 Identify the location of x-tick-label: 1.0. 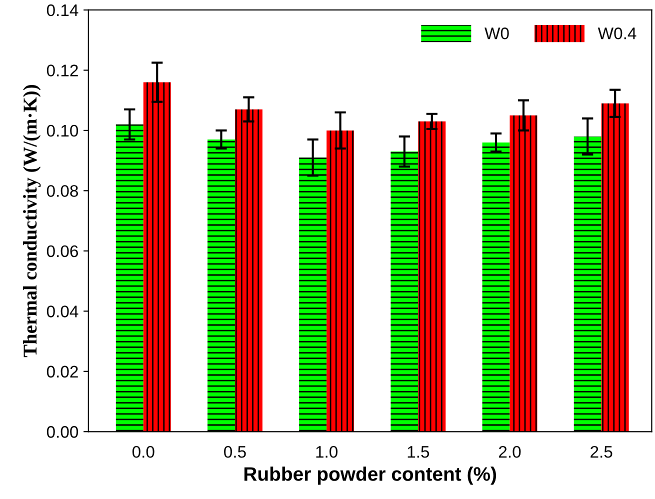
(327, 452).